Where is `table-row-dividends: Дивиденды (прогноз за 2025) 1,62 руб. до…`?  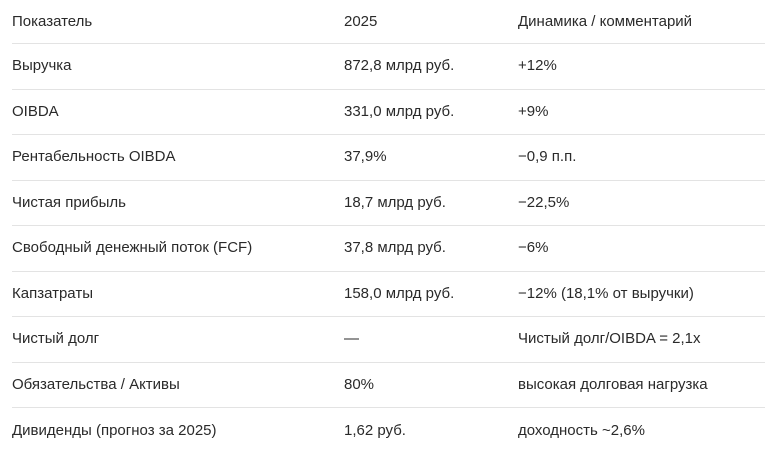 table-row-dividends: Дивиденды (прогноз за 2025) 1,62 руб. до… is located at coordinates (388, 431).